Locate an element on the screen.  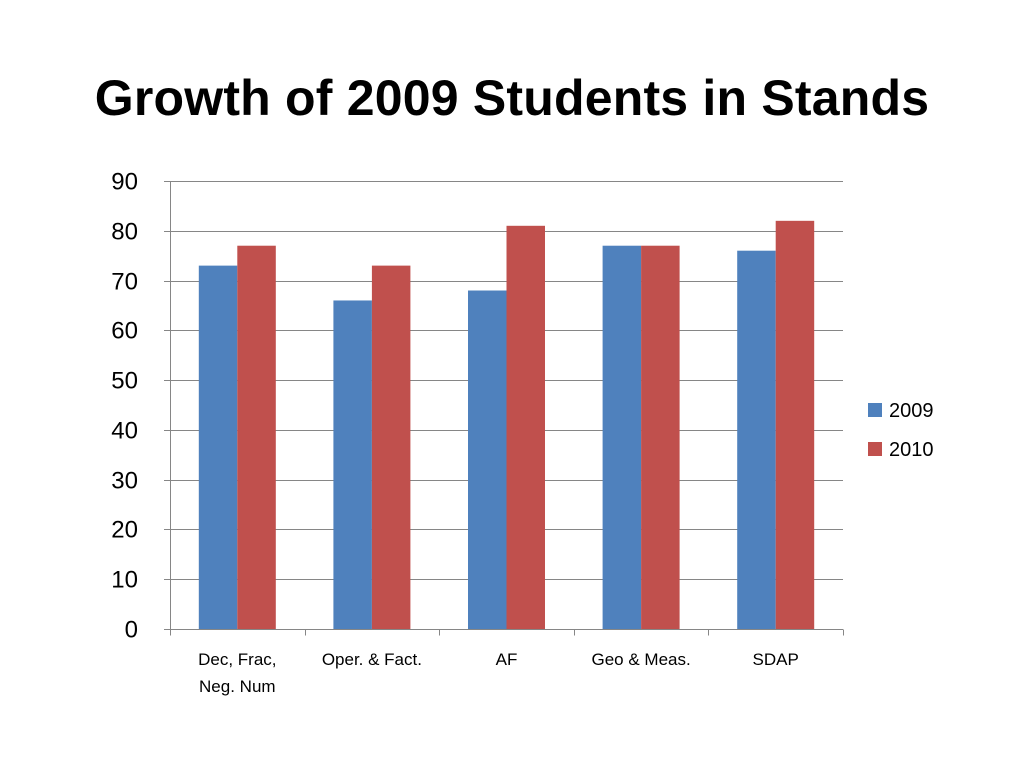
y-tick-label: 60 is located at coordinates (124, 331).